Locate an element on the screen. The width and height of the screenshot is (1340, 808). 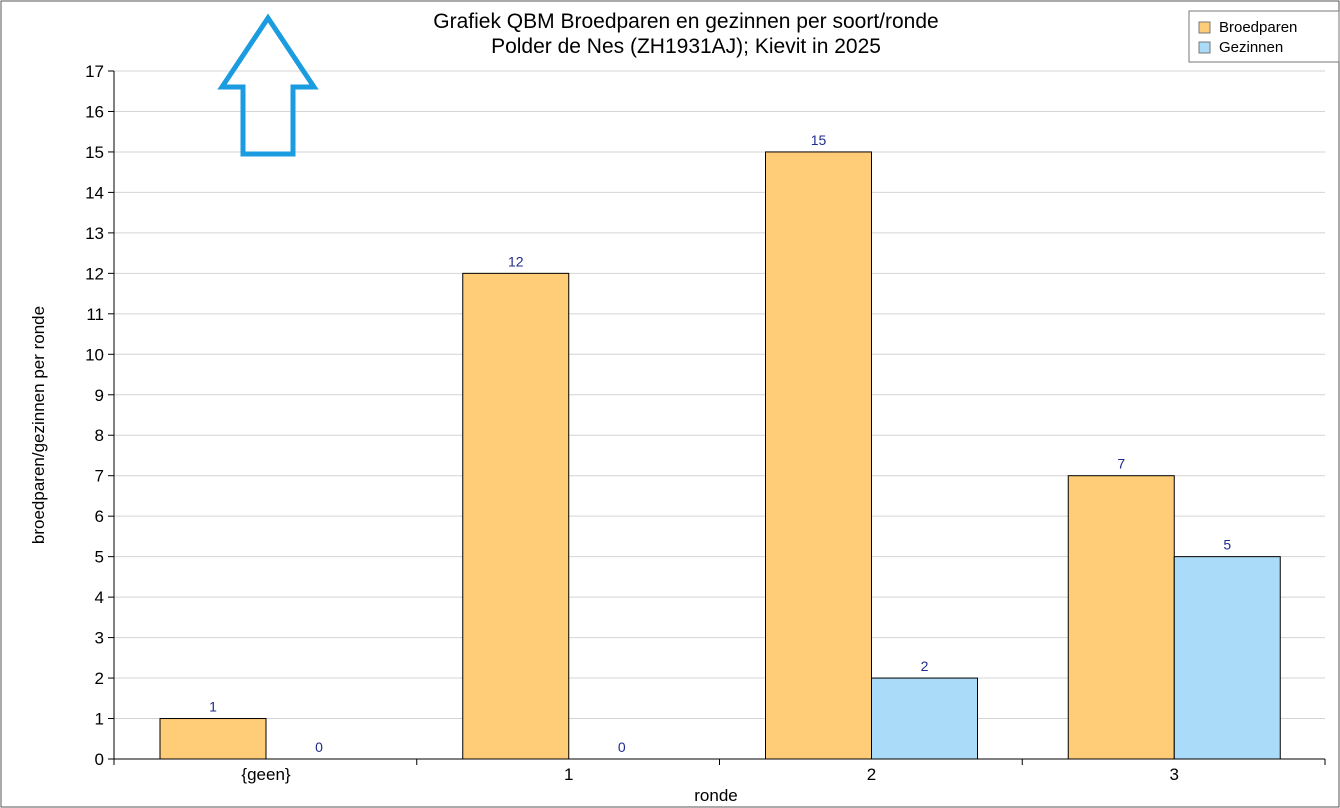
y-tick-label: 2 is located at coordinates (99, 678).